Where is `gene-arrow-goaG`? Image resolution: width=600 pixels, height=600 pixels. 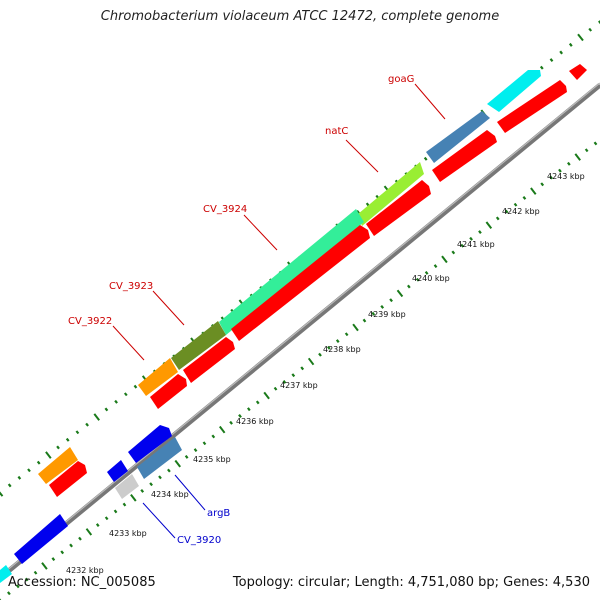
gene-arrow-goaG is located at coordinates (458, 137).